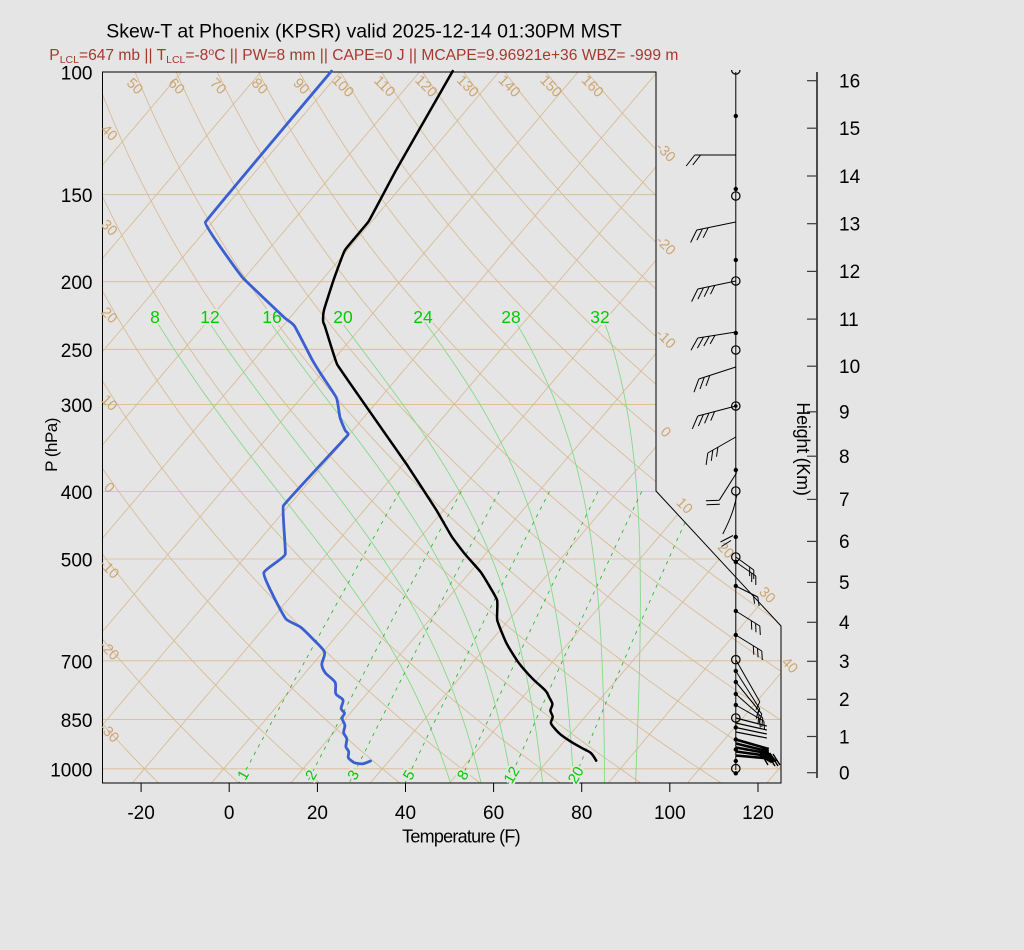  What do you see at coordinates (405, 813) in the screenshot?
I see `svg-text: 40` at bounding box center [405, 813].